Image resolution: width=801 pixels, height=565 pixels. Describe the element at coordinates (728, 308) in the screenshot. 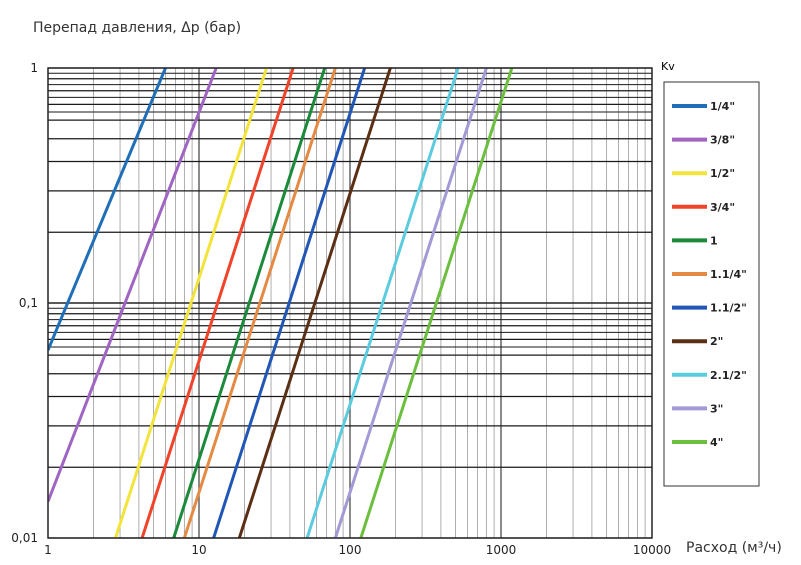

I see `legend-label: 1.1/2"` at that location.